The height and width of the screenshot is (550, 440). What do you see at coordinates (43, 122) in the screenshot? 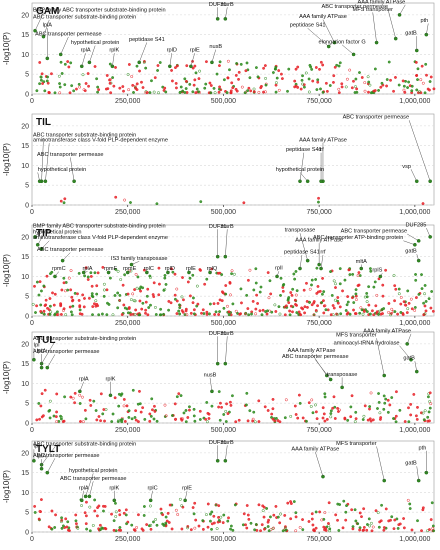
I see `panel-title: TIL` at bounding box center [43, 122].